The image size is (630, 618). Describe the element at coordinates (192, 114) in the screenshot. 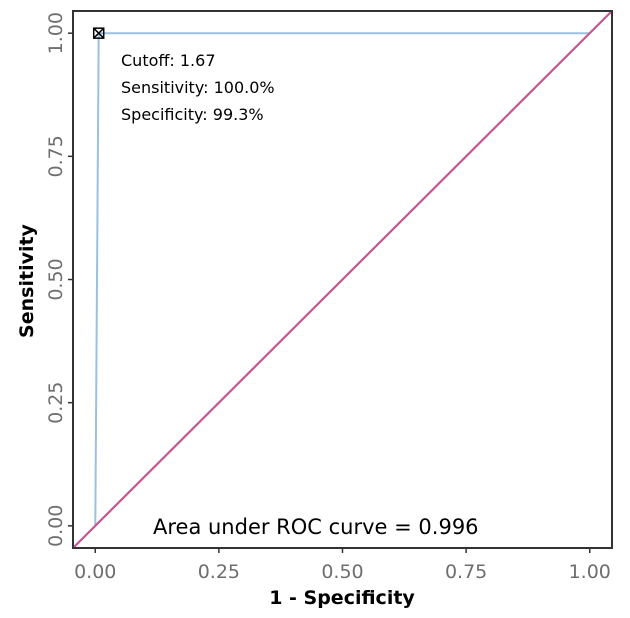

I see `specificity-label: Specificity: 99.3%` at that location.